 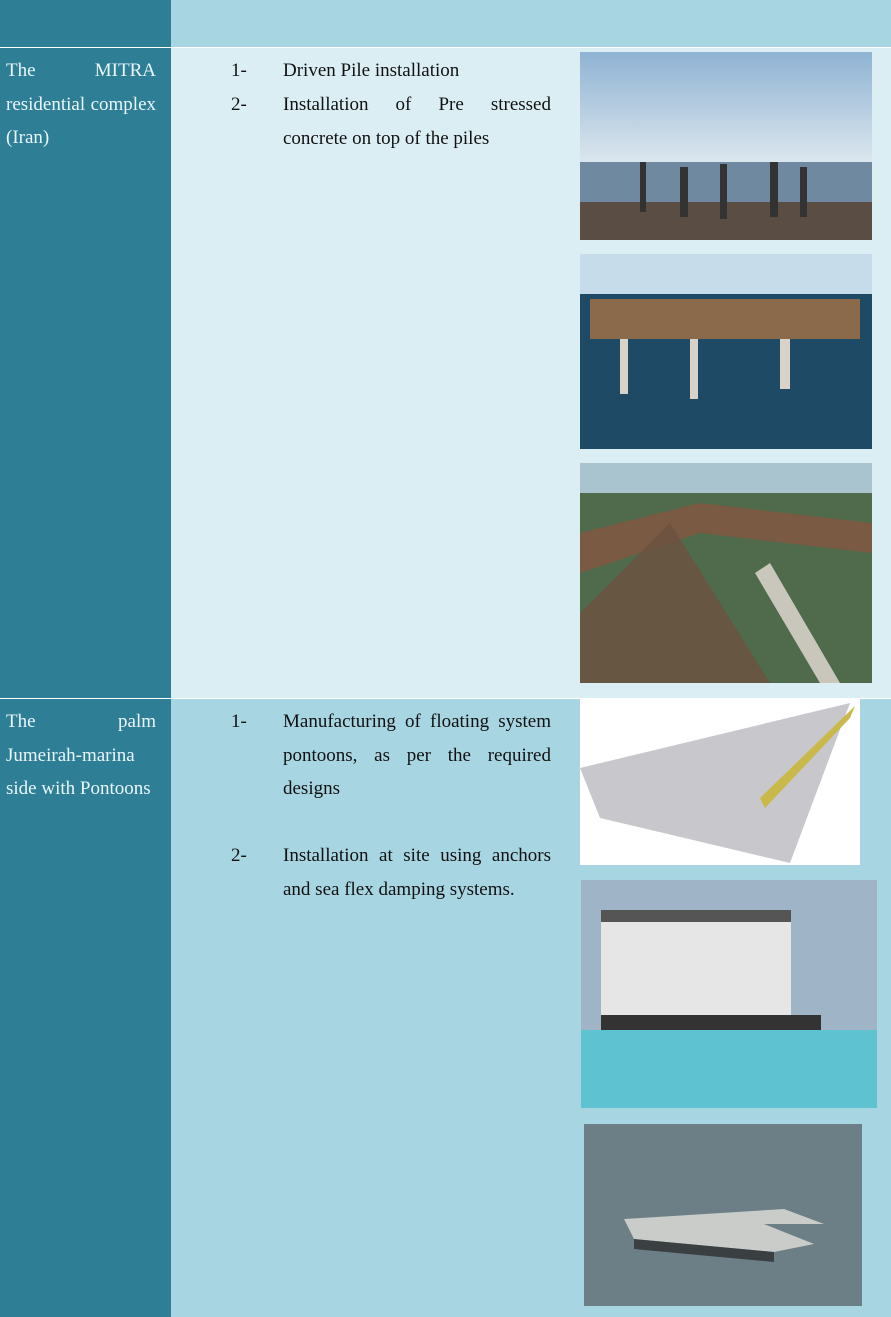 What do you see at coordinates (371, 70) in the screenshot?
I see `step-text: Driven Pile installation` at bounding box center [371, 70].